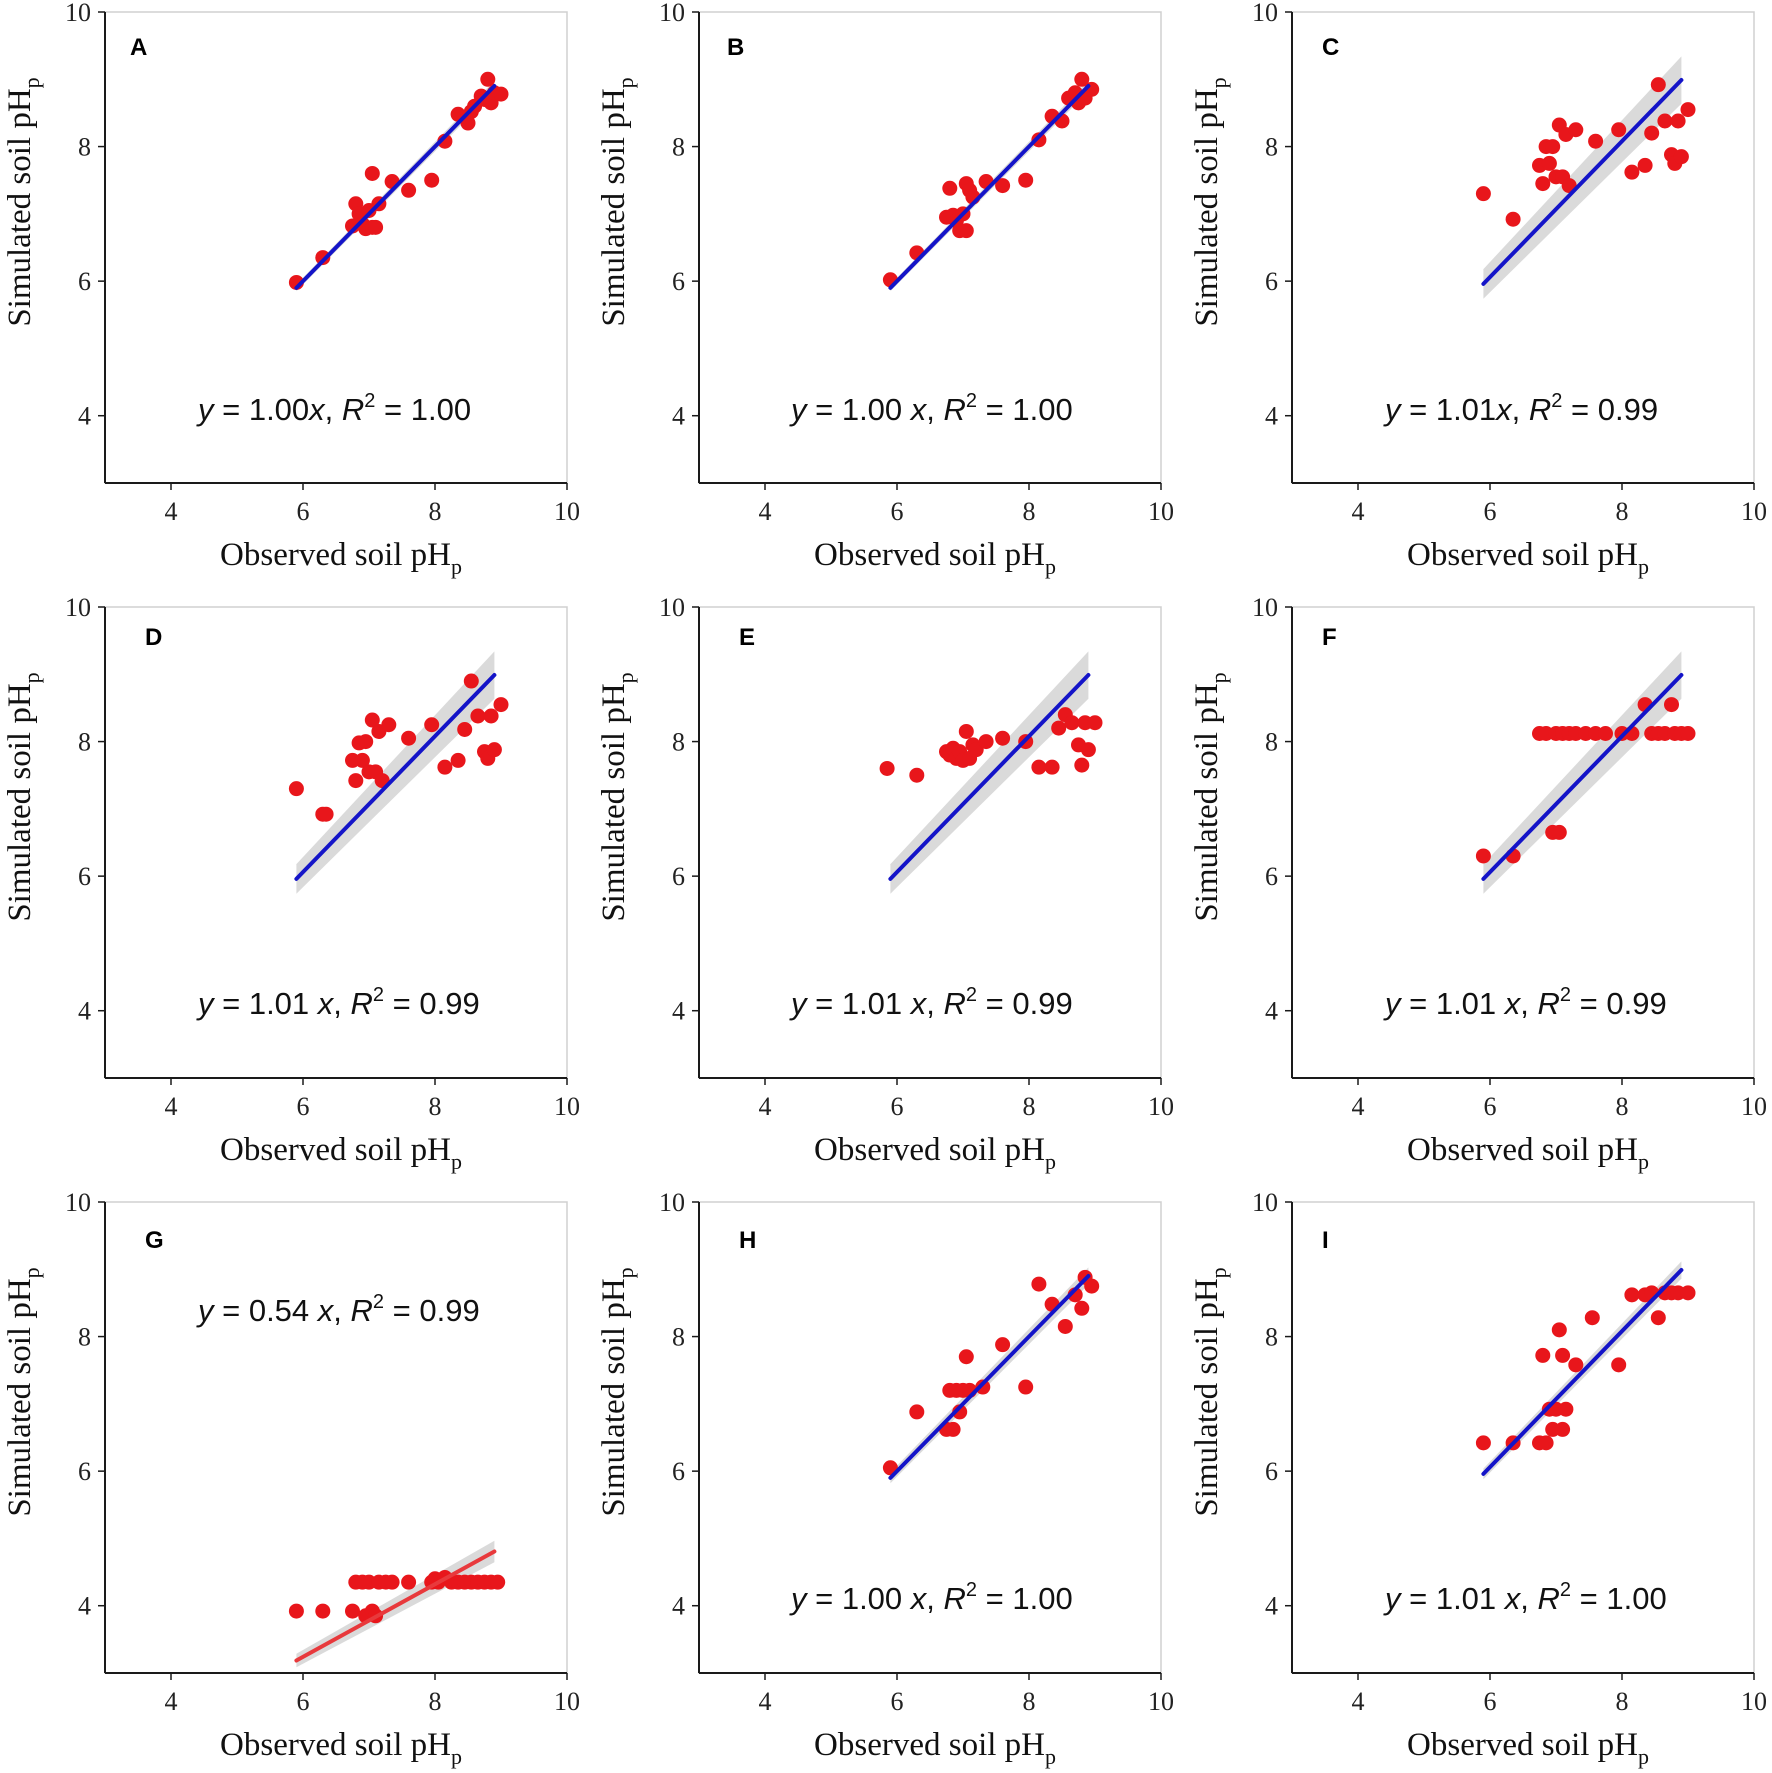  I want to click on eq-slope: = 0.54, so click(266, 1310).